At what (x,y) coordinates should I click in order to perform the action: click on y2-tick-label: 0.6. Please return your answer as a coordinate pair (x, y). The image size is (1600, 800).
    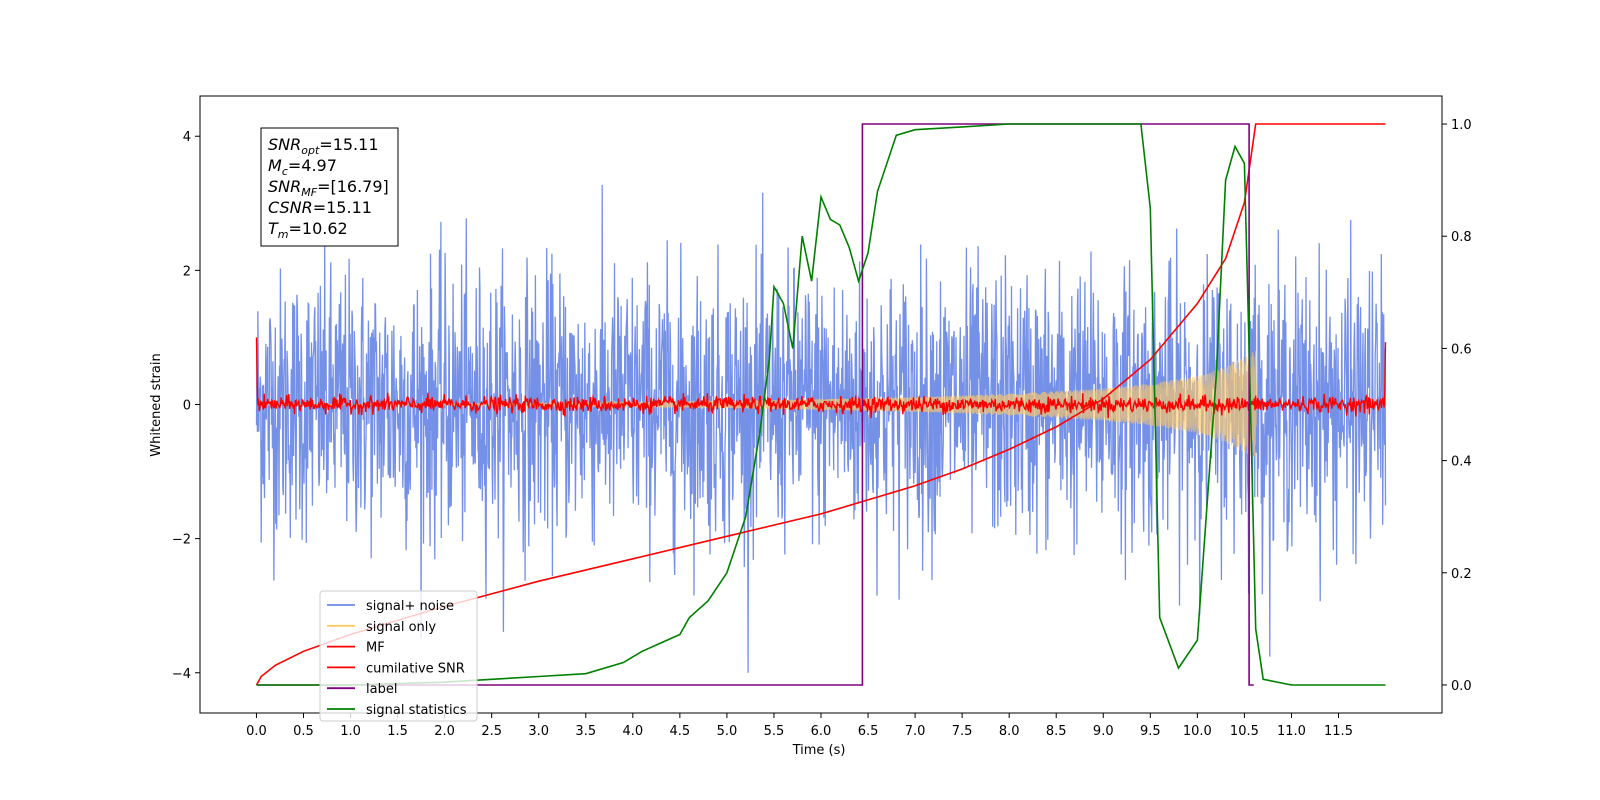
    Looking at the image, I should click on (1461, 349).